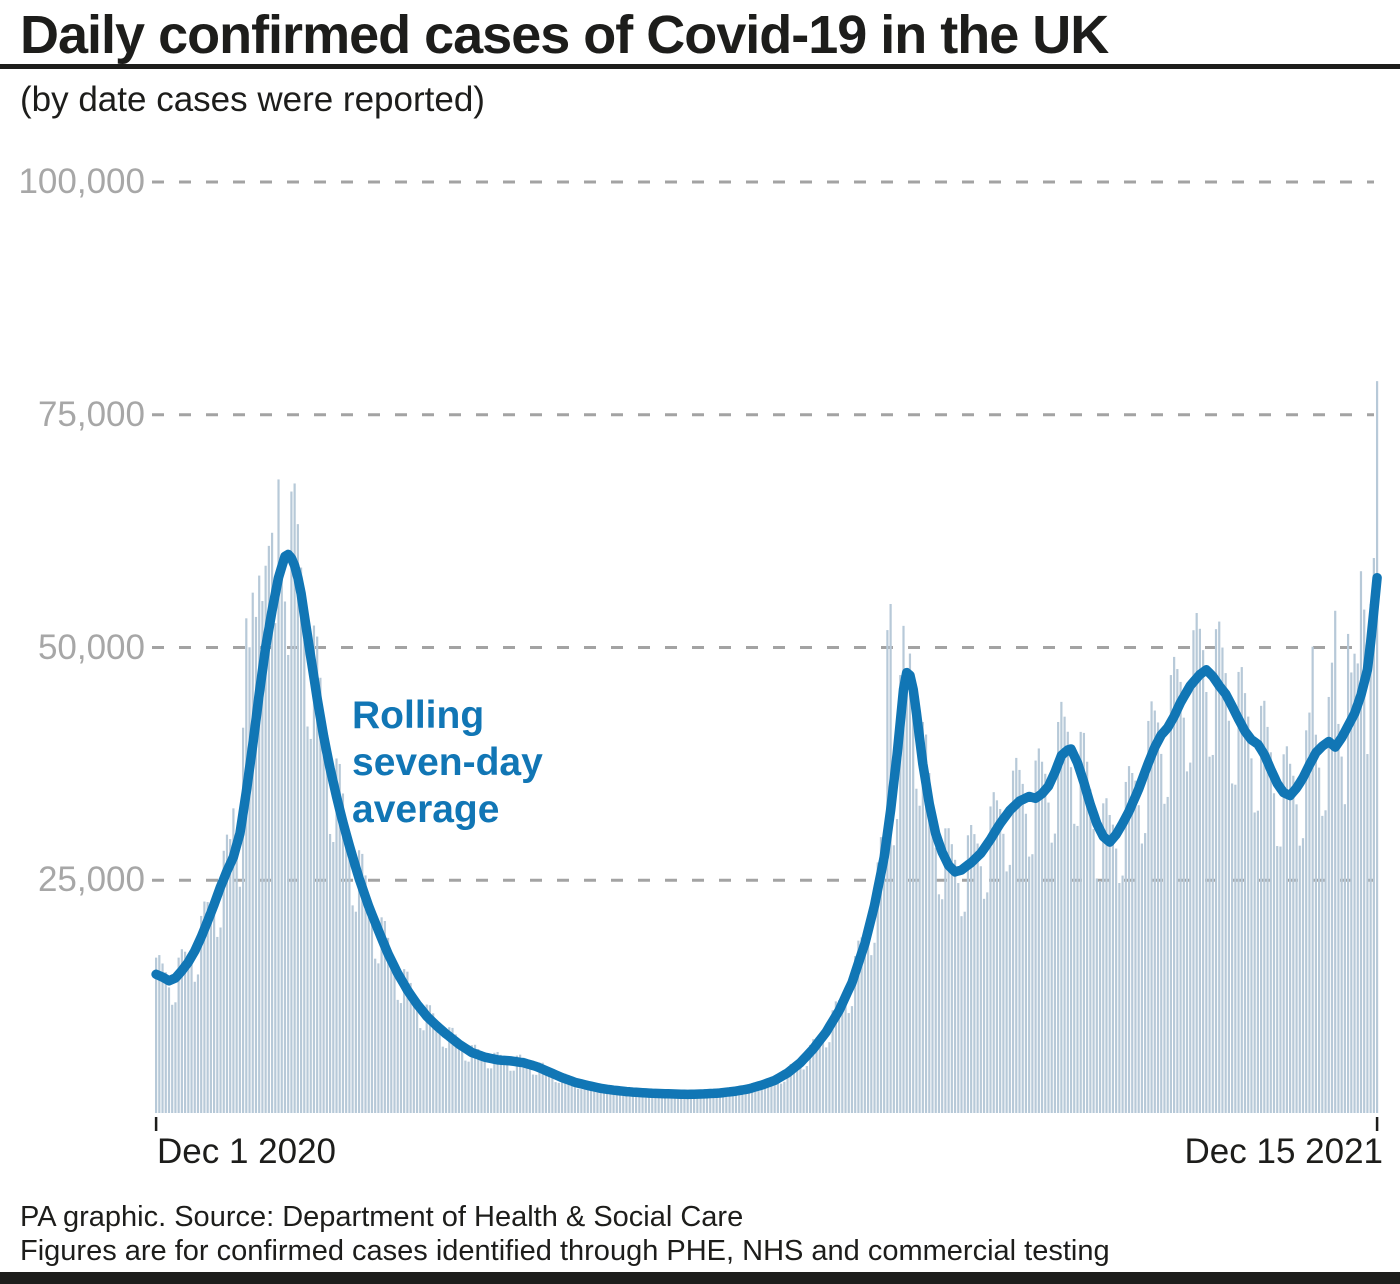  Describe the element at coordinates (418, 715) in the screenshot. I see `annotation-line-1: Rolling` at that location.